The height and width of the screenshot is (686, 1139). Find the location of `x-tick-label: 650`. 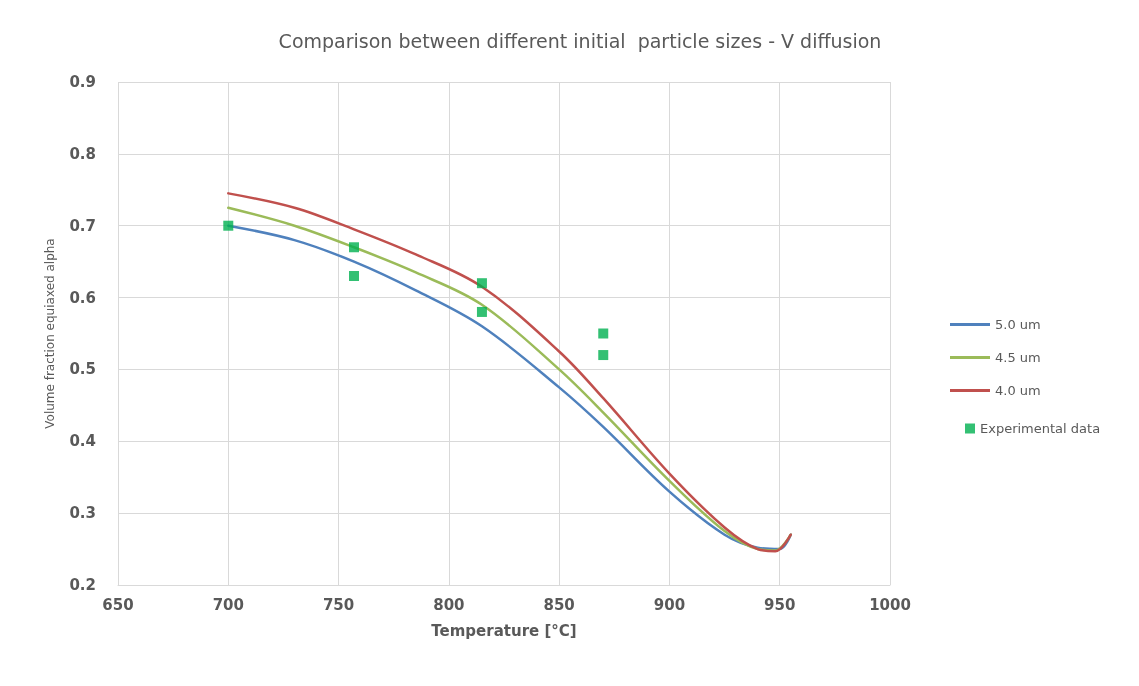

x-tick-label: 650 is located at coordinates (118, 604).